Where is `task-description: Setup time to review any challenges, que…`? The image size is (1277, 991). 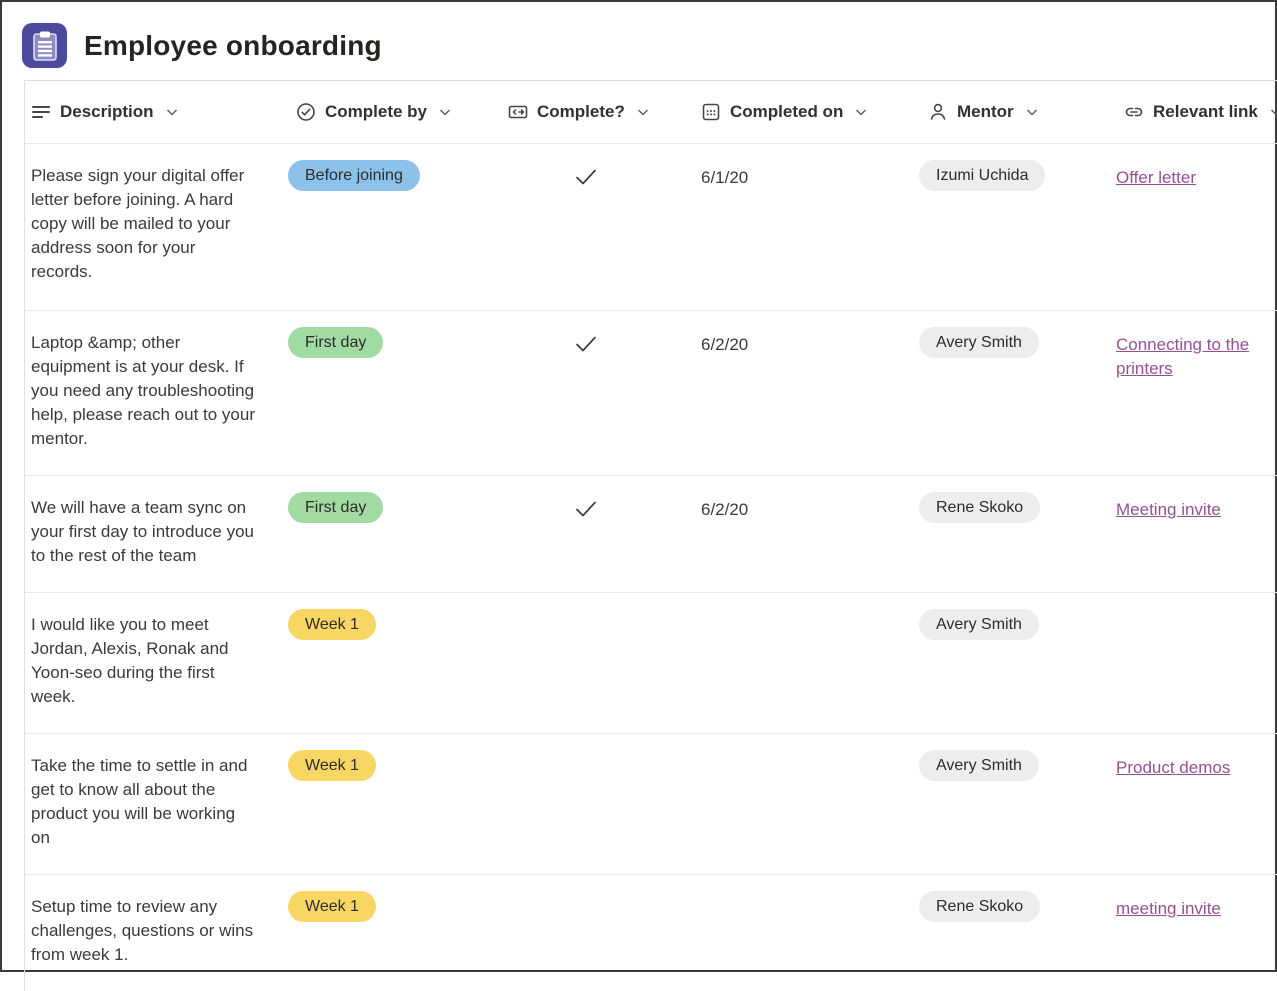 task-description: Setup time to review any challenges, que… is located at coordinates (142, 930).